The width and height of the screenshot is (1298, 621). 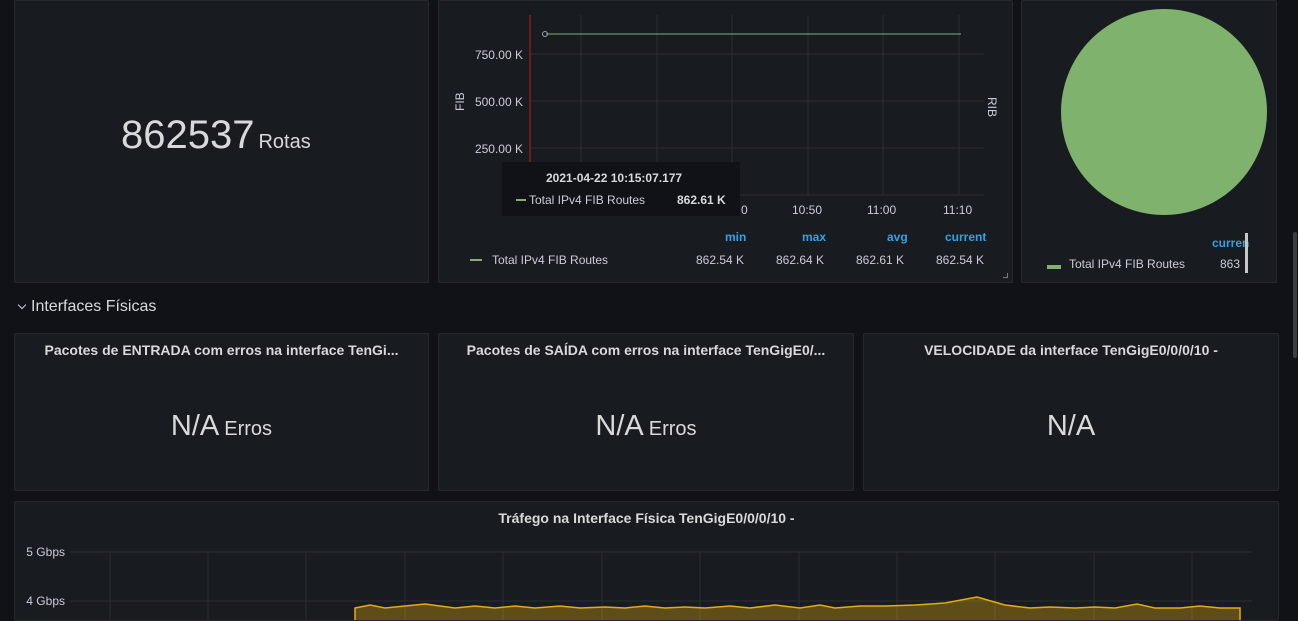 I want to click on routes-count: 862537, so click(x=188, y=135).